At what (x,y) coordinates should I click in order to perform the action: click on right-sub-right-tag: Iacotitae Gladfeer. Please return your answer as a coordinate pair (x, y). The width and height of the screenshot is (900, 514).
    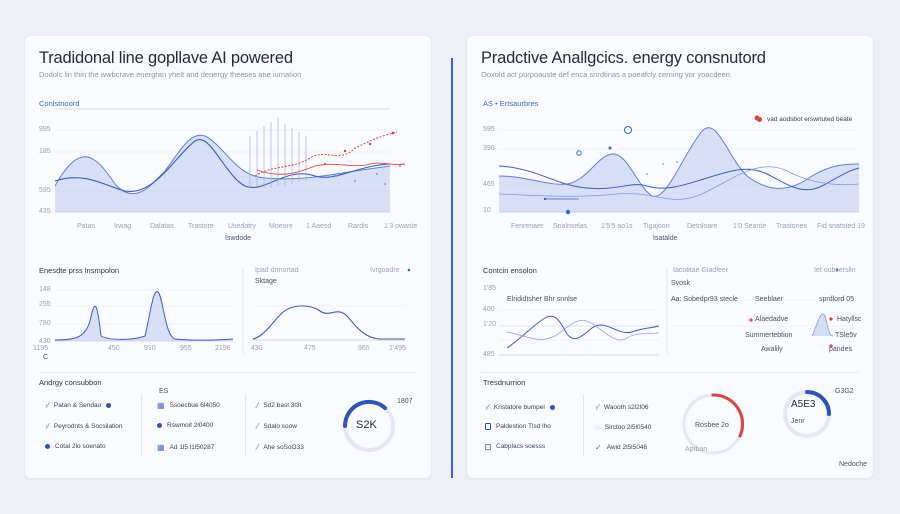
    Looking at the image, I should click on (701, 270).